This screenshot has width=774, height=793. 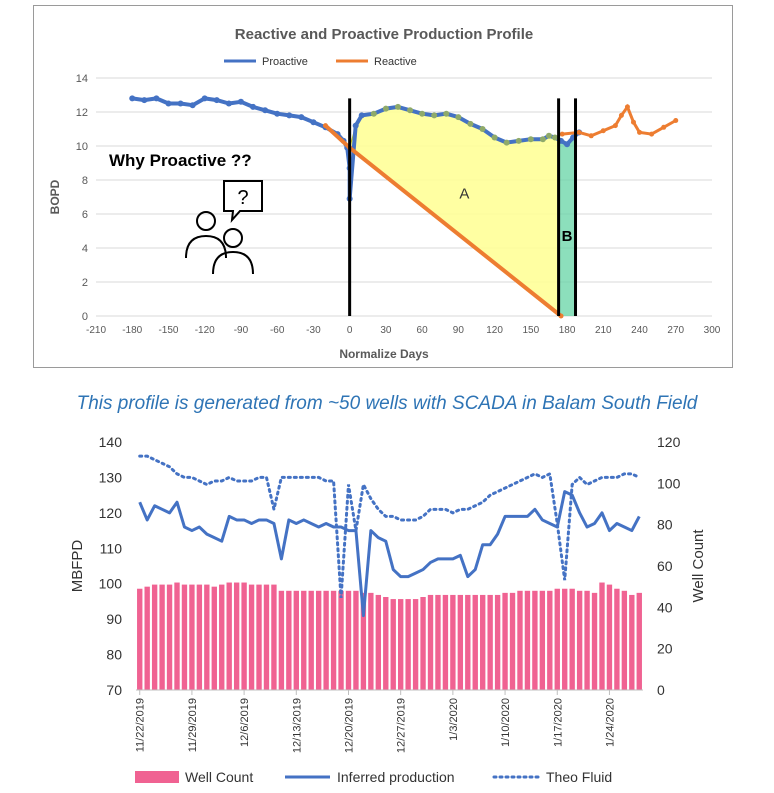 What do you see at coordinates (219, 777) in the screenshot?
I see `legend-well-count-label: Well Count` at bounding box center [219, 777].